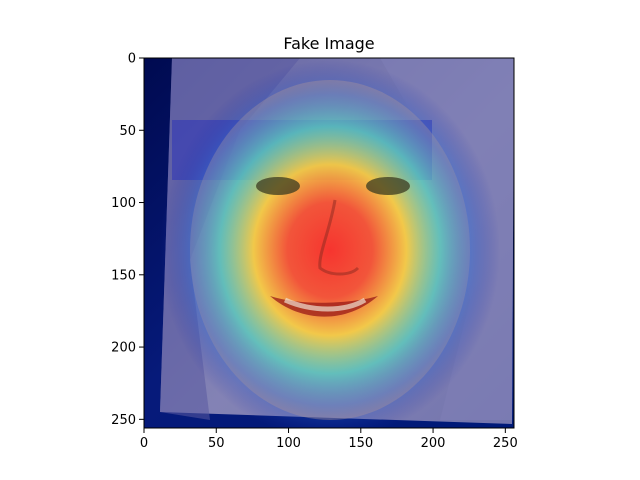 The width and height of the screenshot is (640, 480). I want to click on y-tick-label: 150, so click(123, 275).